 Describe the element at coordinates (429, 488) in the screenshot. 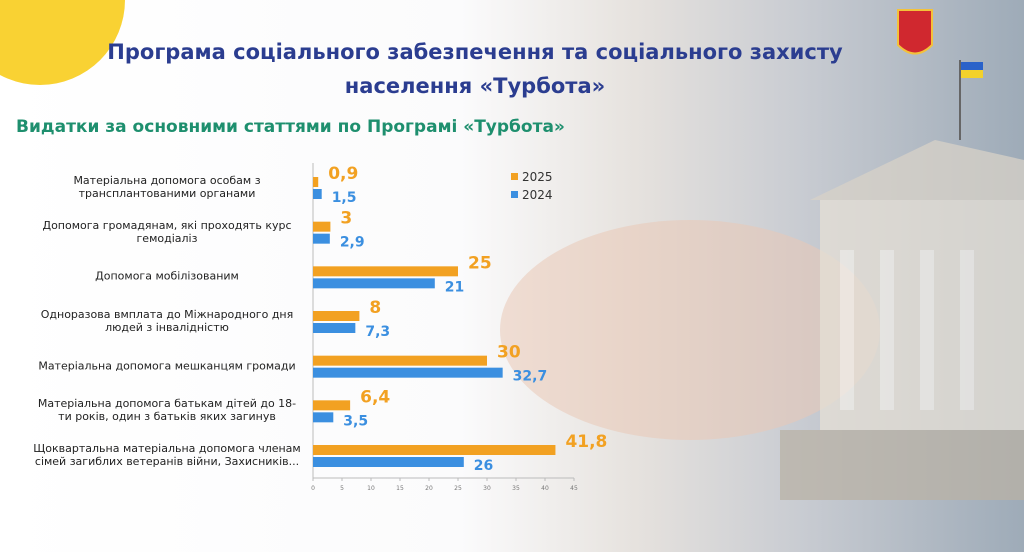

I see `x-tick-label: 20` at that location.